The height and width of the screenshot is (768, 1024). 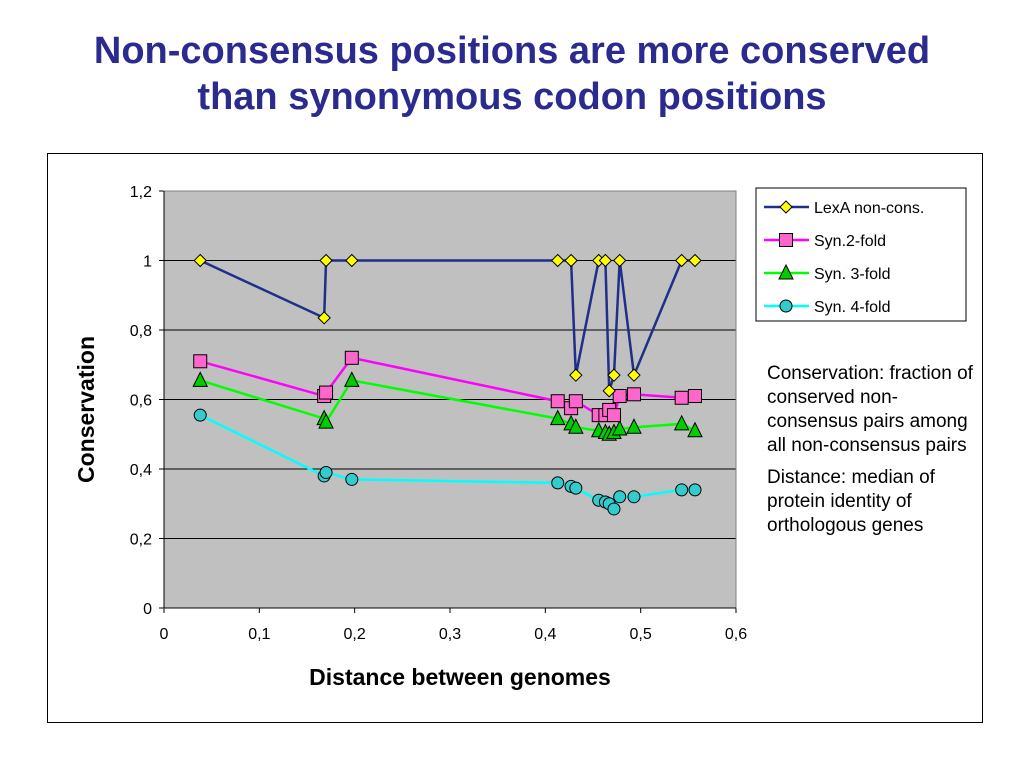 I want to click on x-tick-label: 0,4, so click(x=545, y=634).